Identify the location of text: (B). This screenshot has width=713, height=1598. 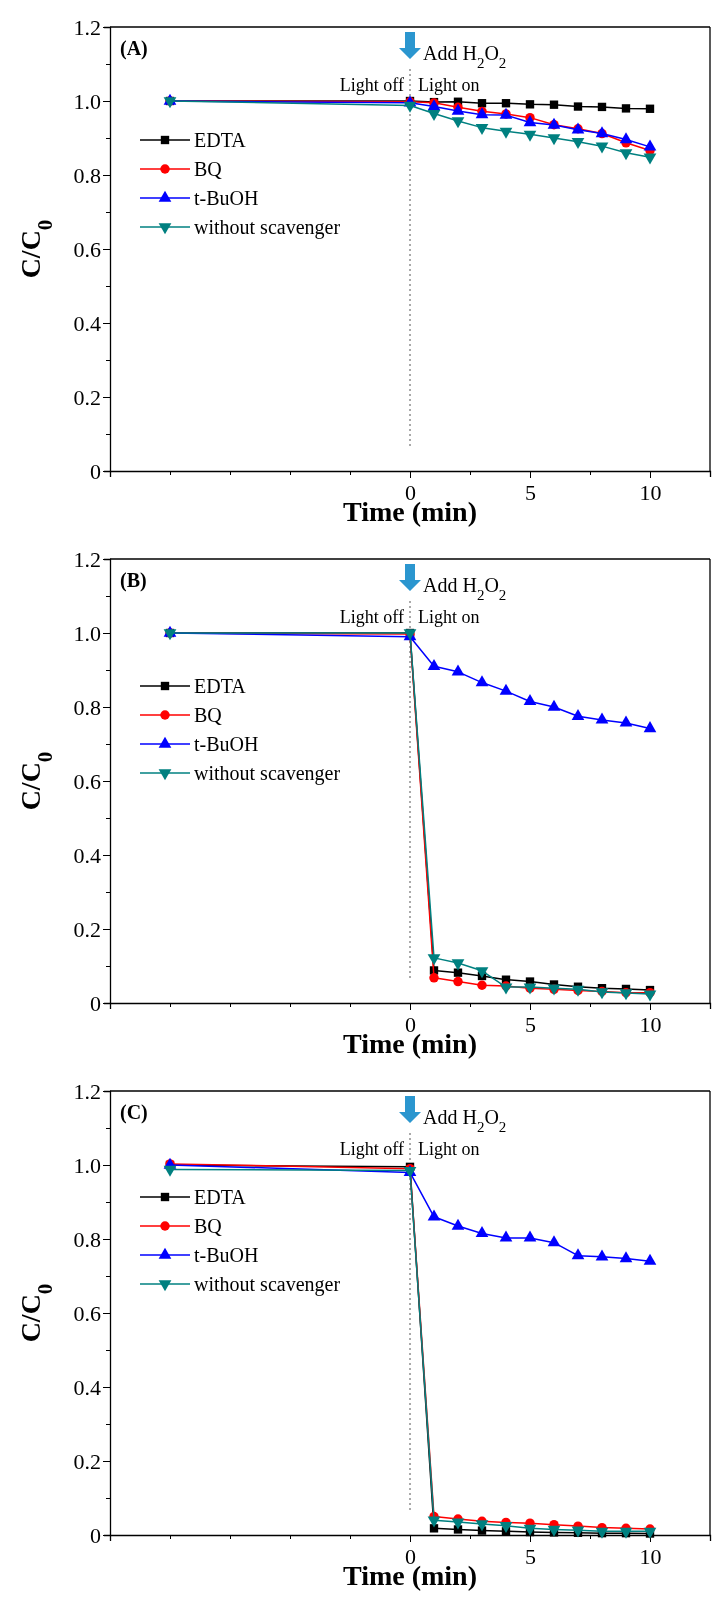
(133, 580).